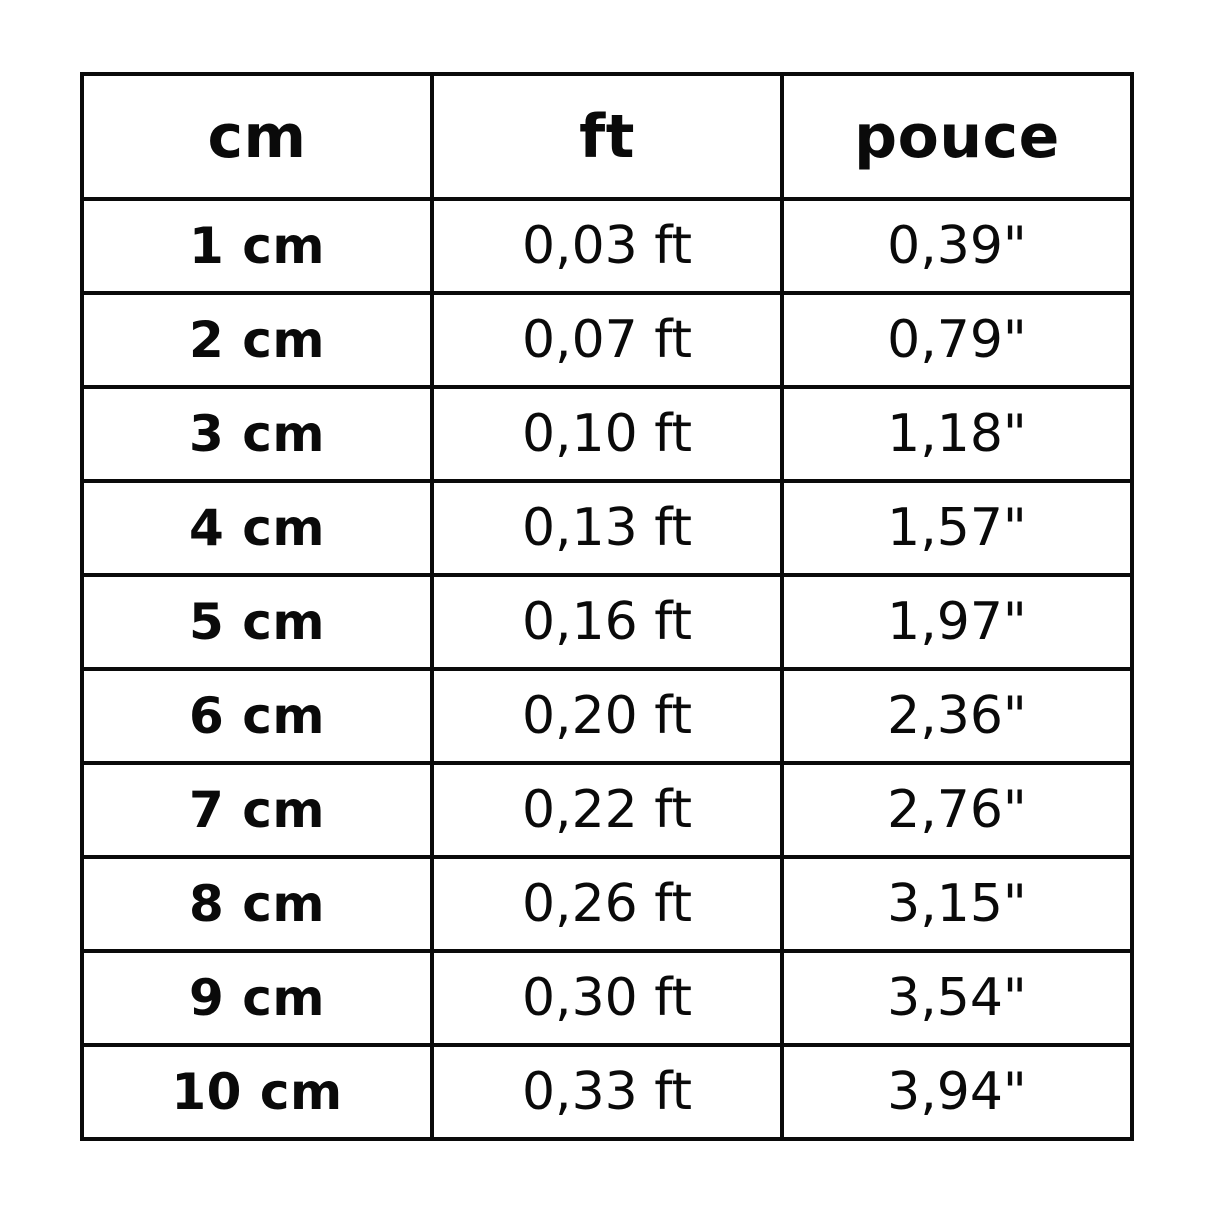 This screenshot has height=1214, width=1214. I want to click on cell-ft: 0,03 ft, so click(607, 246).